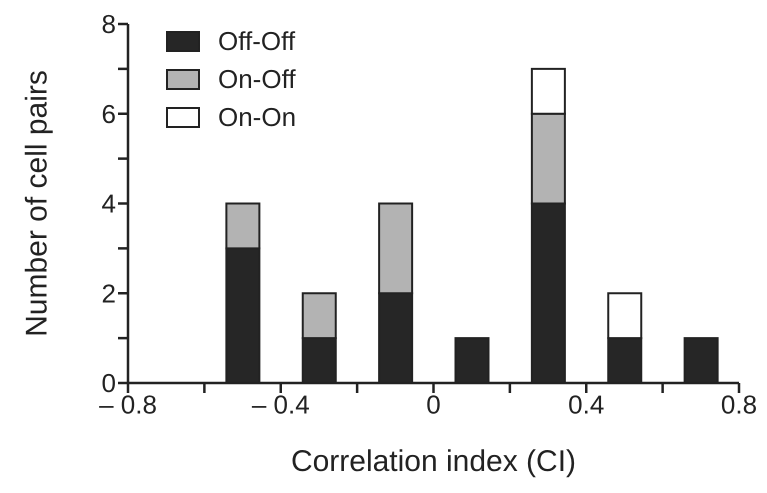  Describe the element at coordinates (109, 203) in the screenshot. I see `y-tick-label: 4` at that location.